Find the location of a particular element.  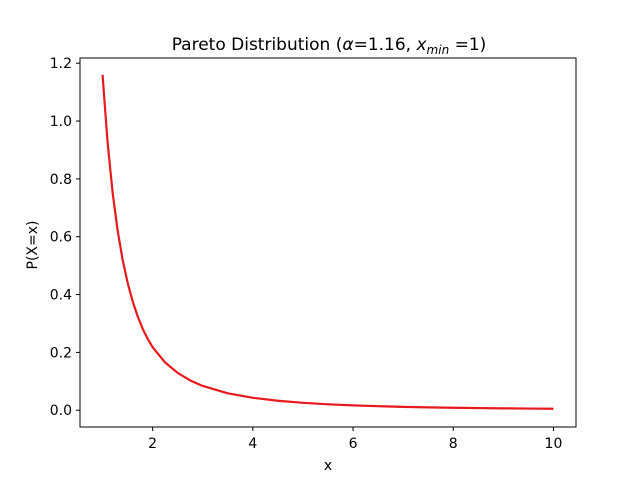

y-tick-label-0.6: 0.6 is located at coordinates (61, 238).